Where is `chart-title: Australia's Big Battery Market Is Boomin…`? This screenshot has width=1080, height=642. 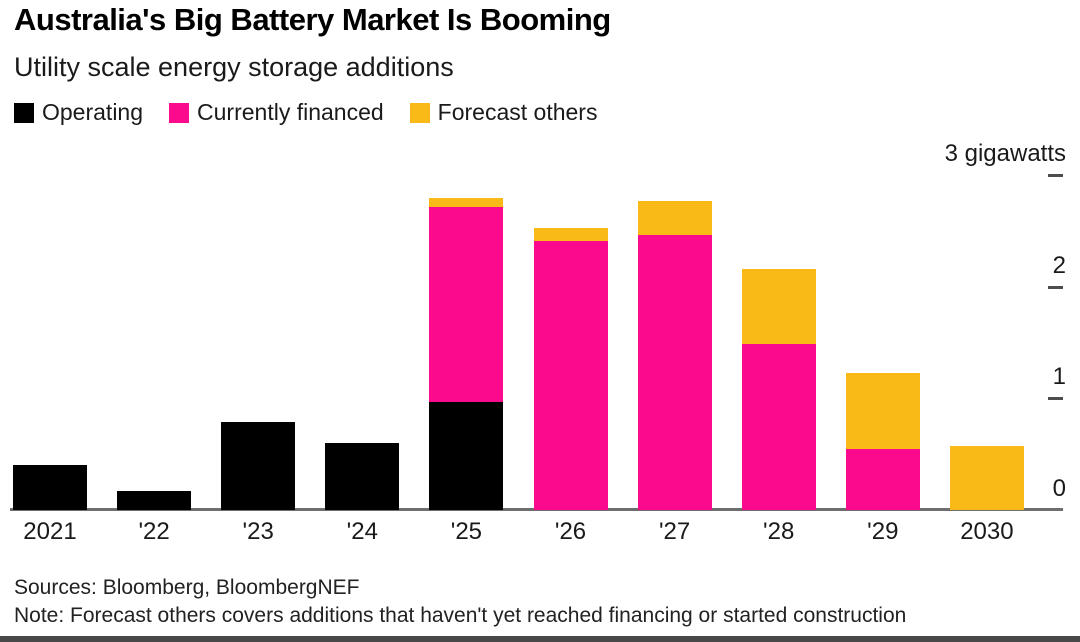
chart-title: Australia's Big Battery Market Is Boomin… is located at coordinates (312, 19).